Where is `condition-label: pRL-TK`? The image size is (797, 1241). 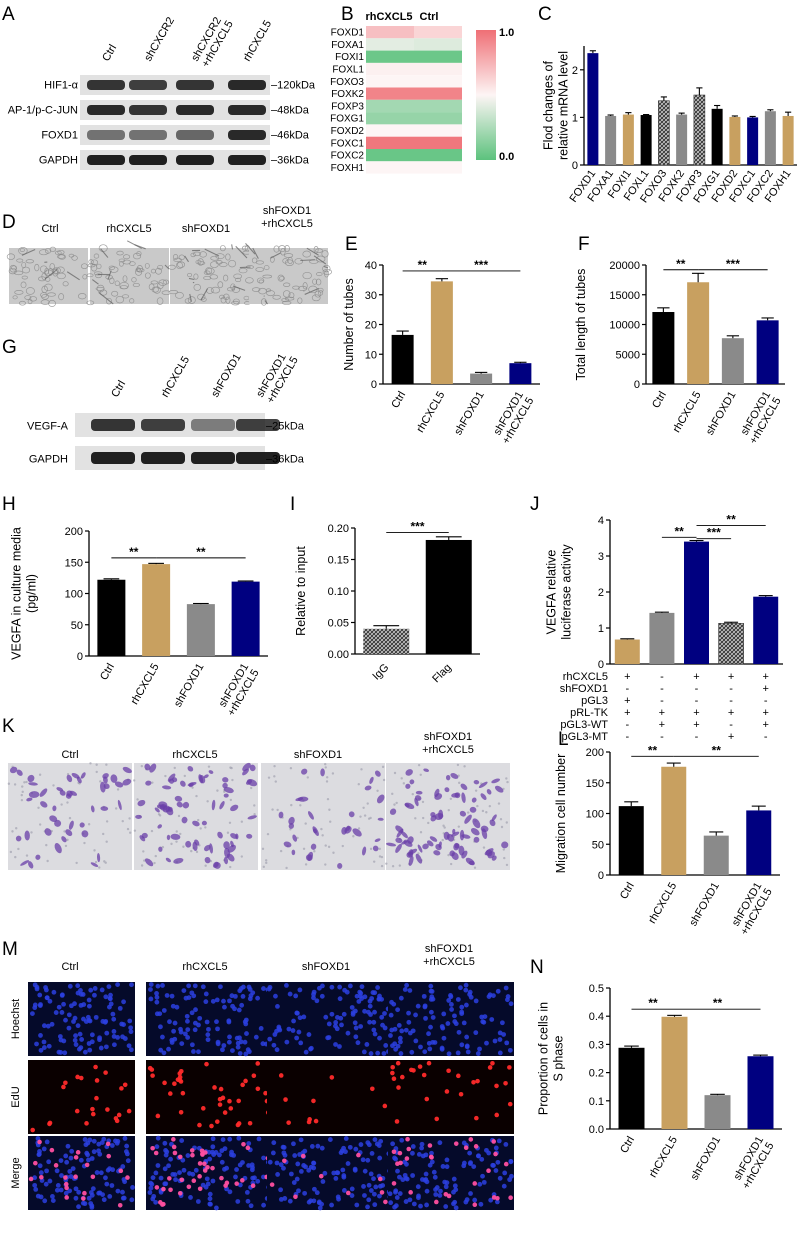 condition-label: pRL-TK is located at coordinates (589, 713).